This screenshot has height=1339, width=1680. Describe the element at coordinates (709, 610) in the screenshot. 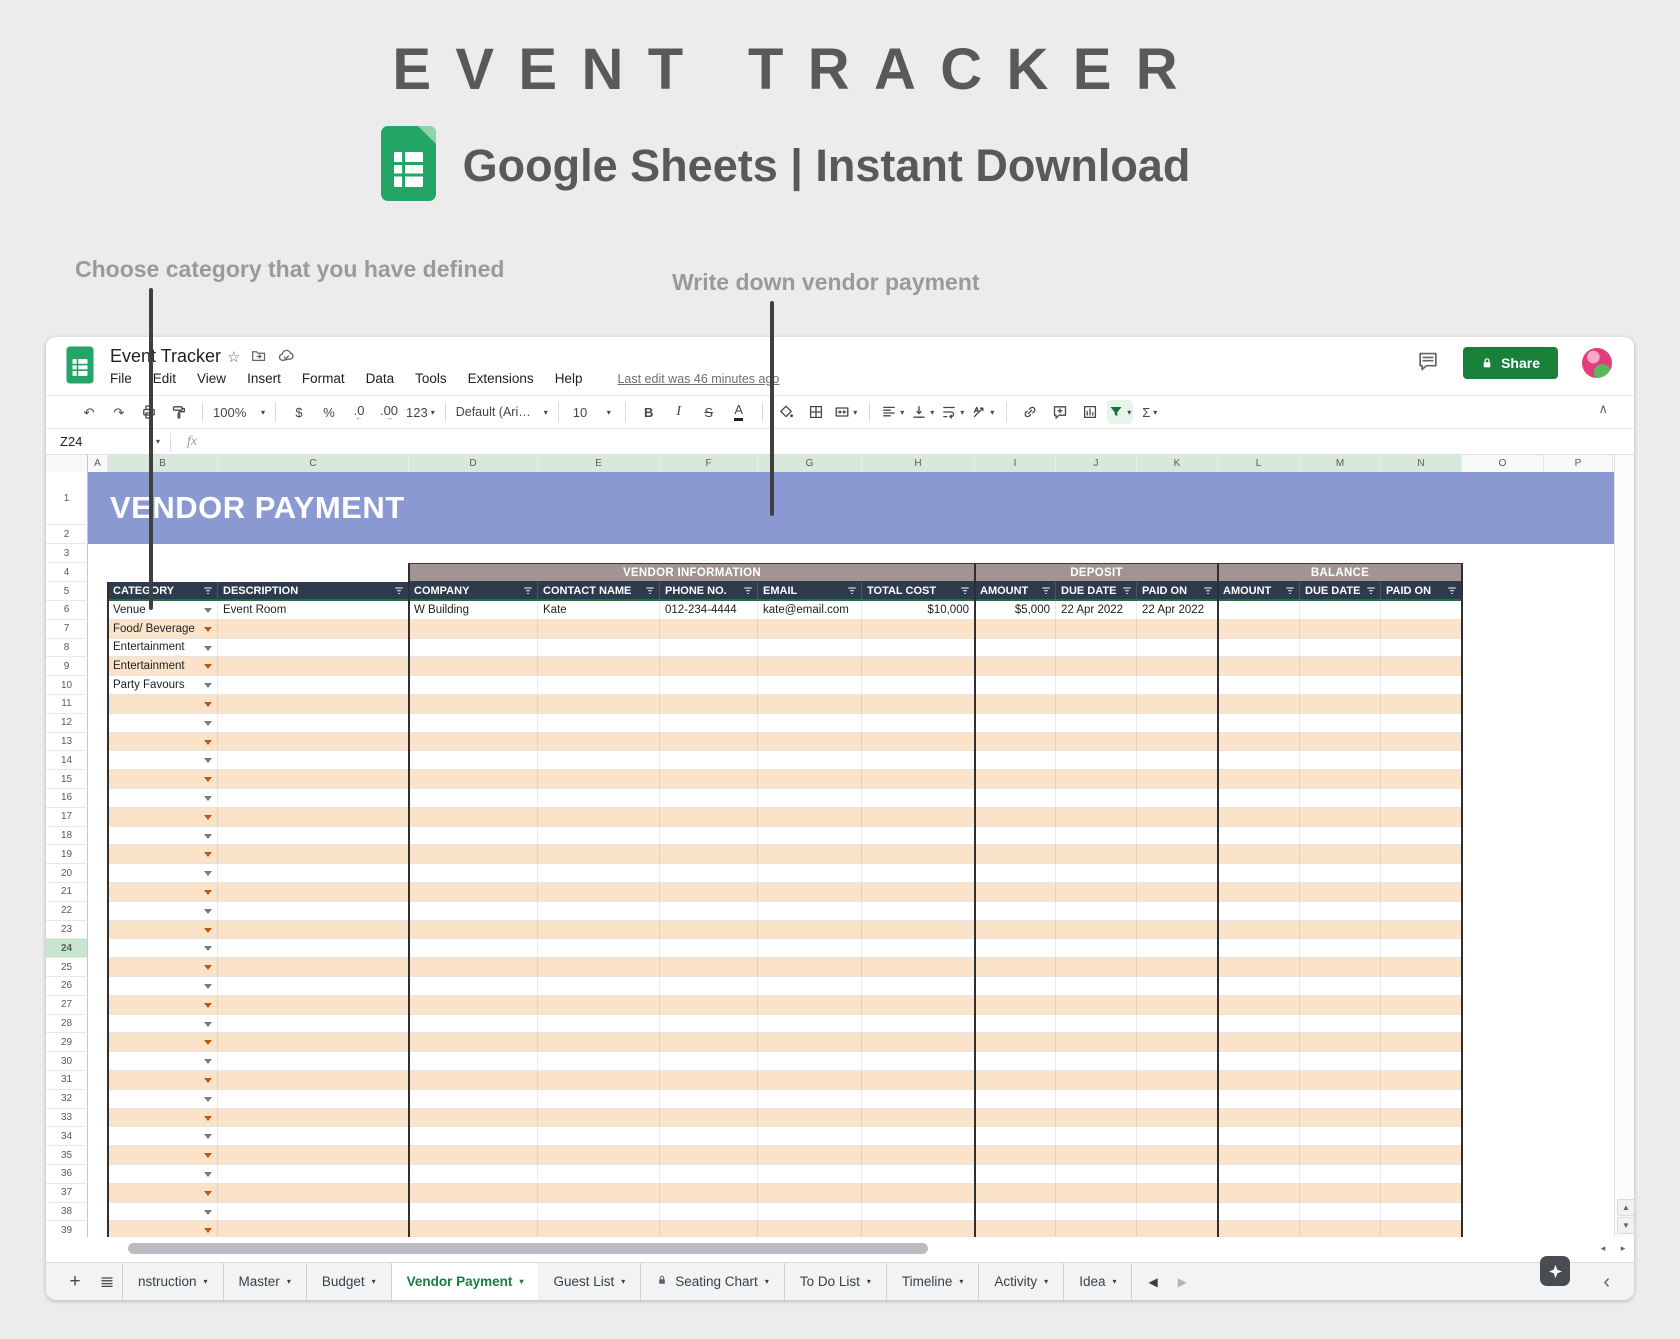

I see `cell: 012-234-4444` at that location.